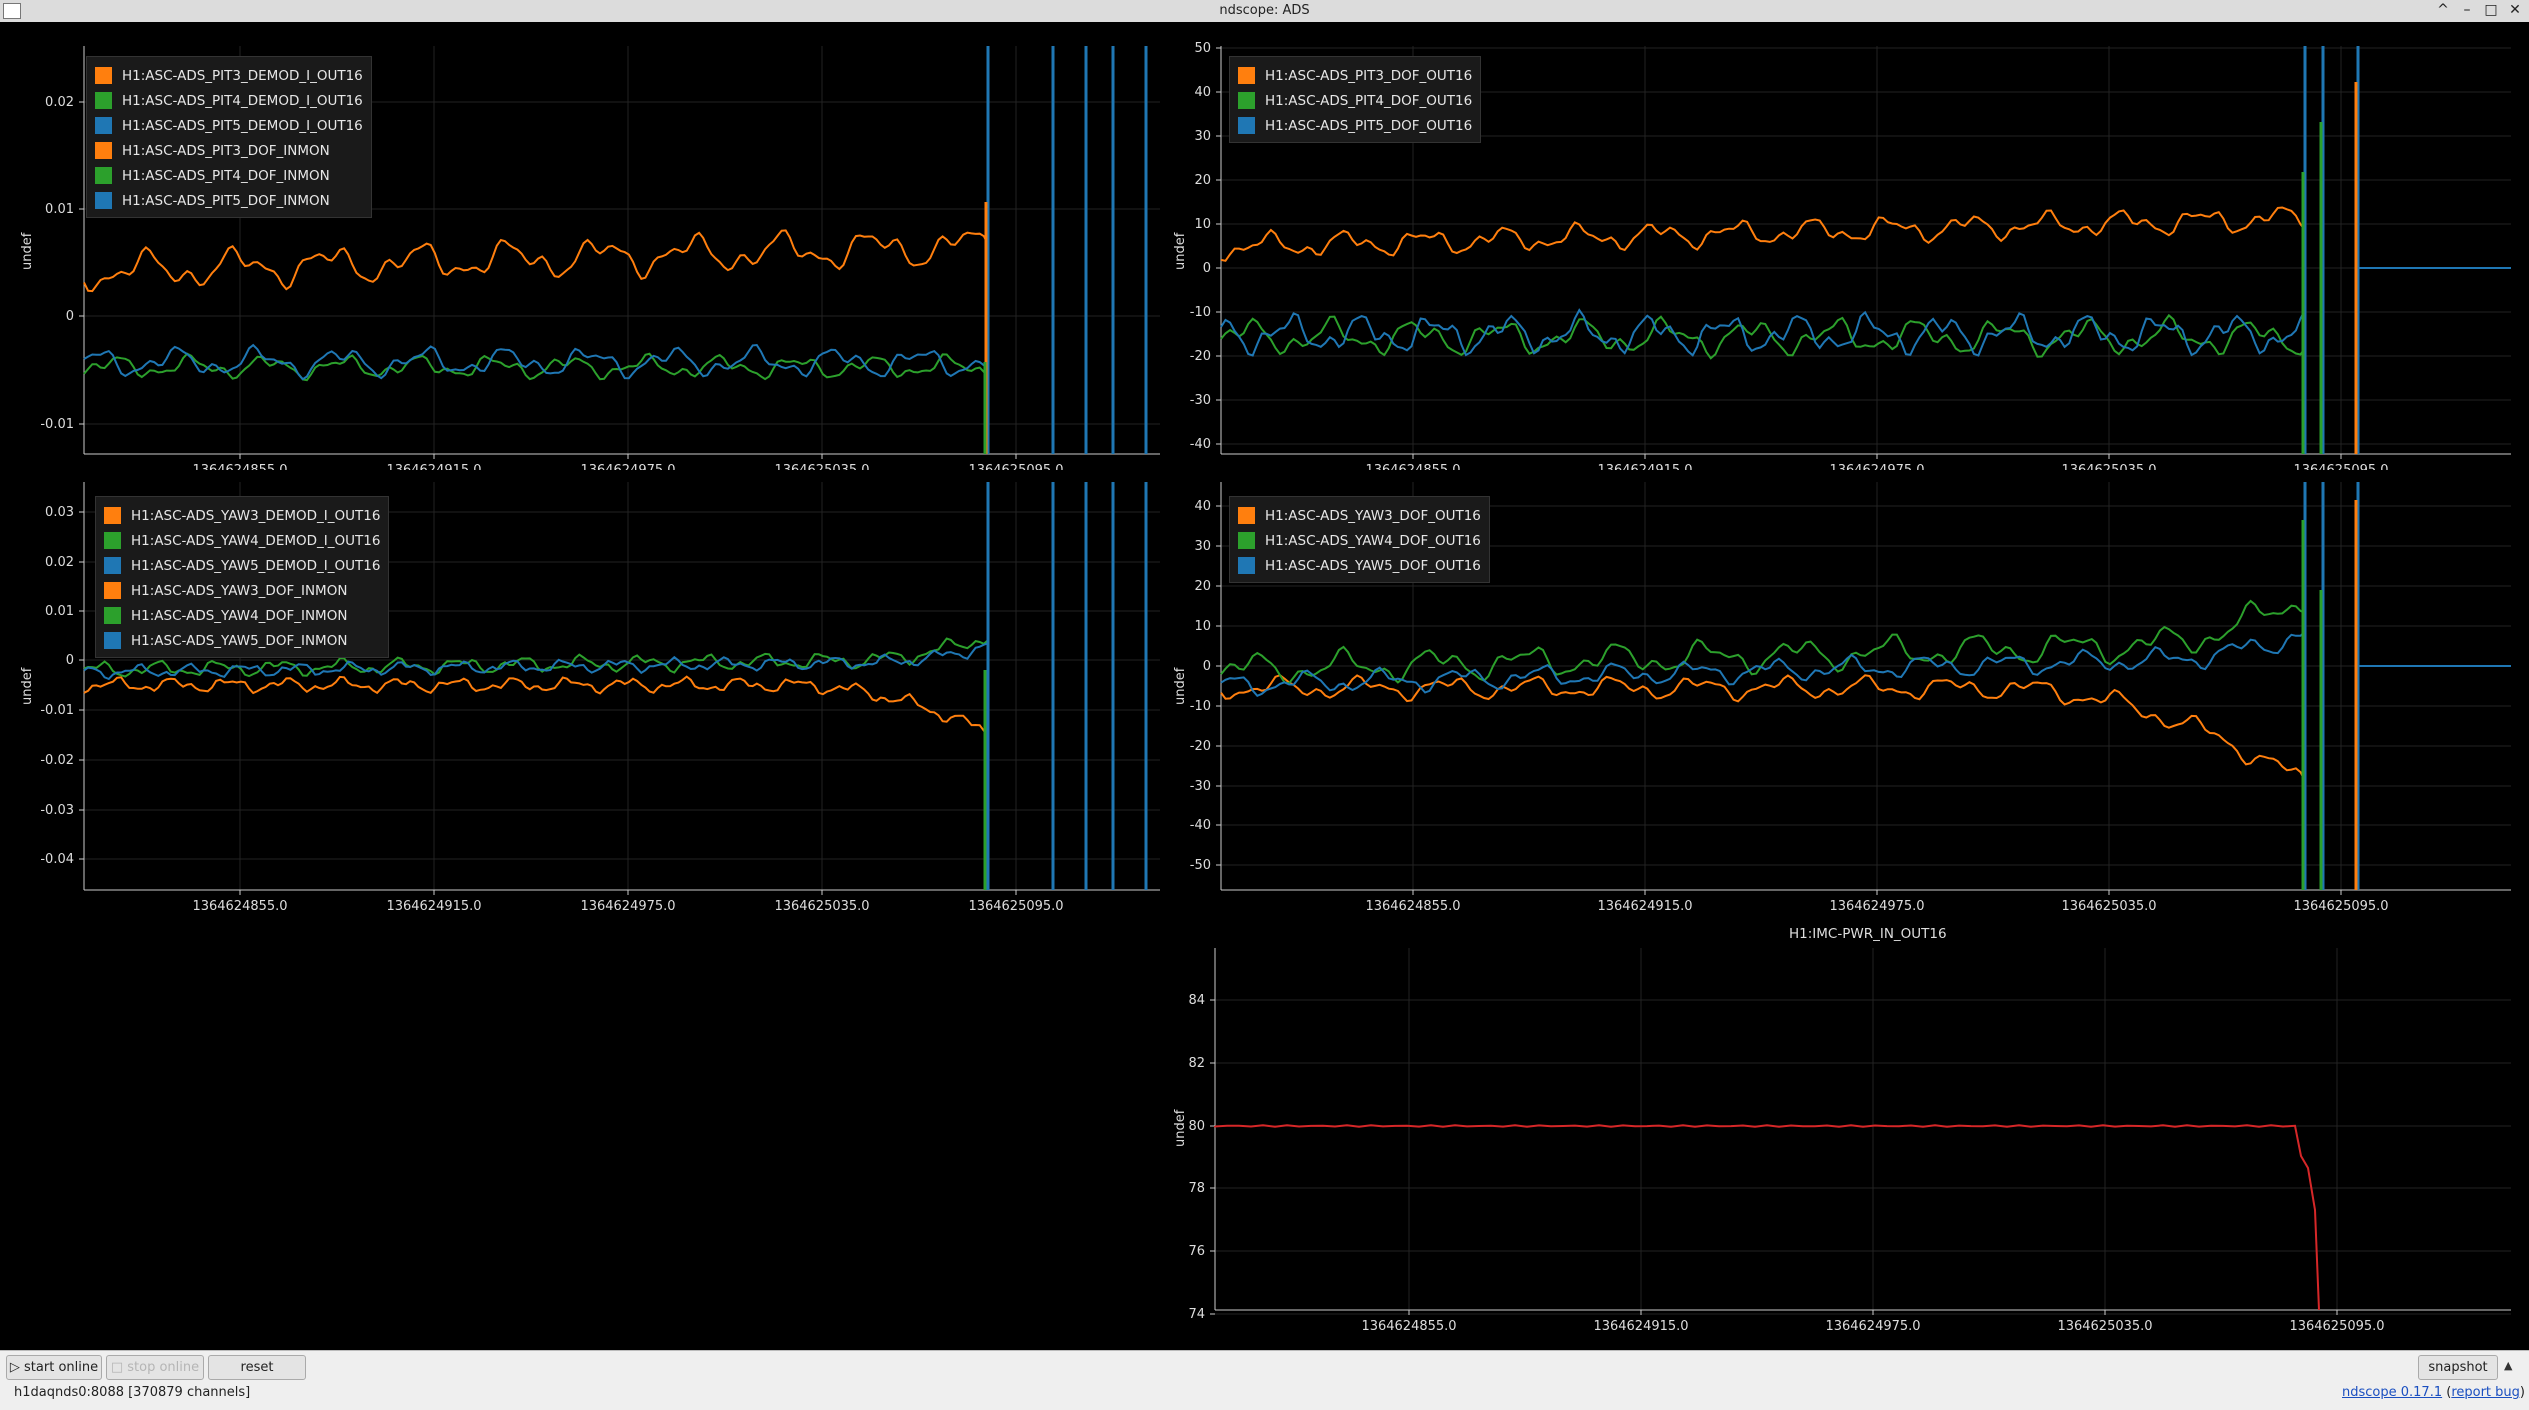 The width and height of the screenshot is (2529, 1410). I want to click on legend-item: H1:ASC-ADS_YAW4_DOF_OUT16, so click(1359, 540).